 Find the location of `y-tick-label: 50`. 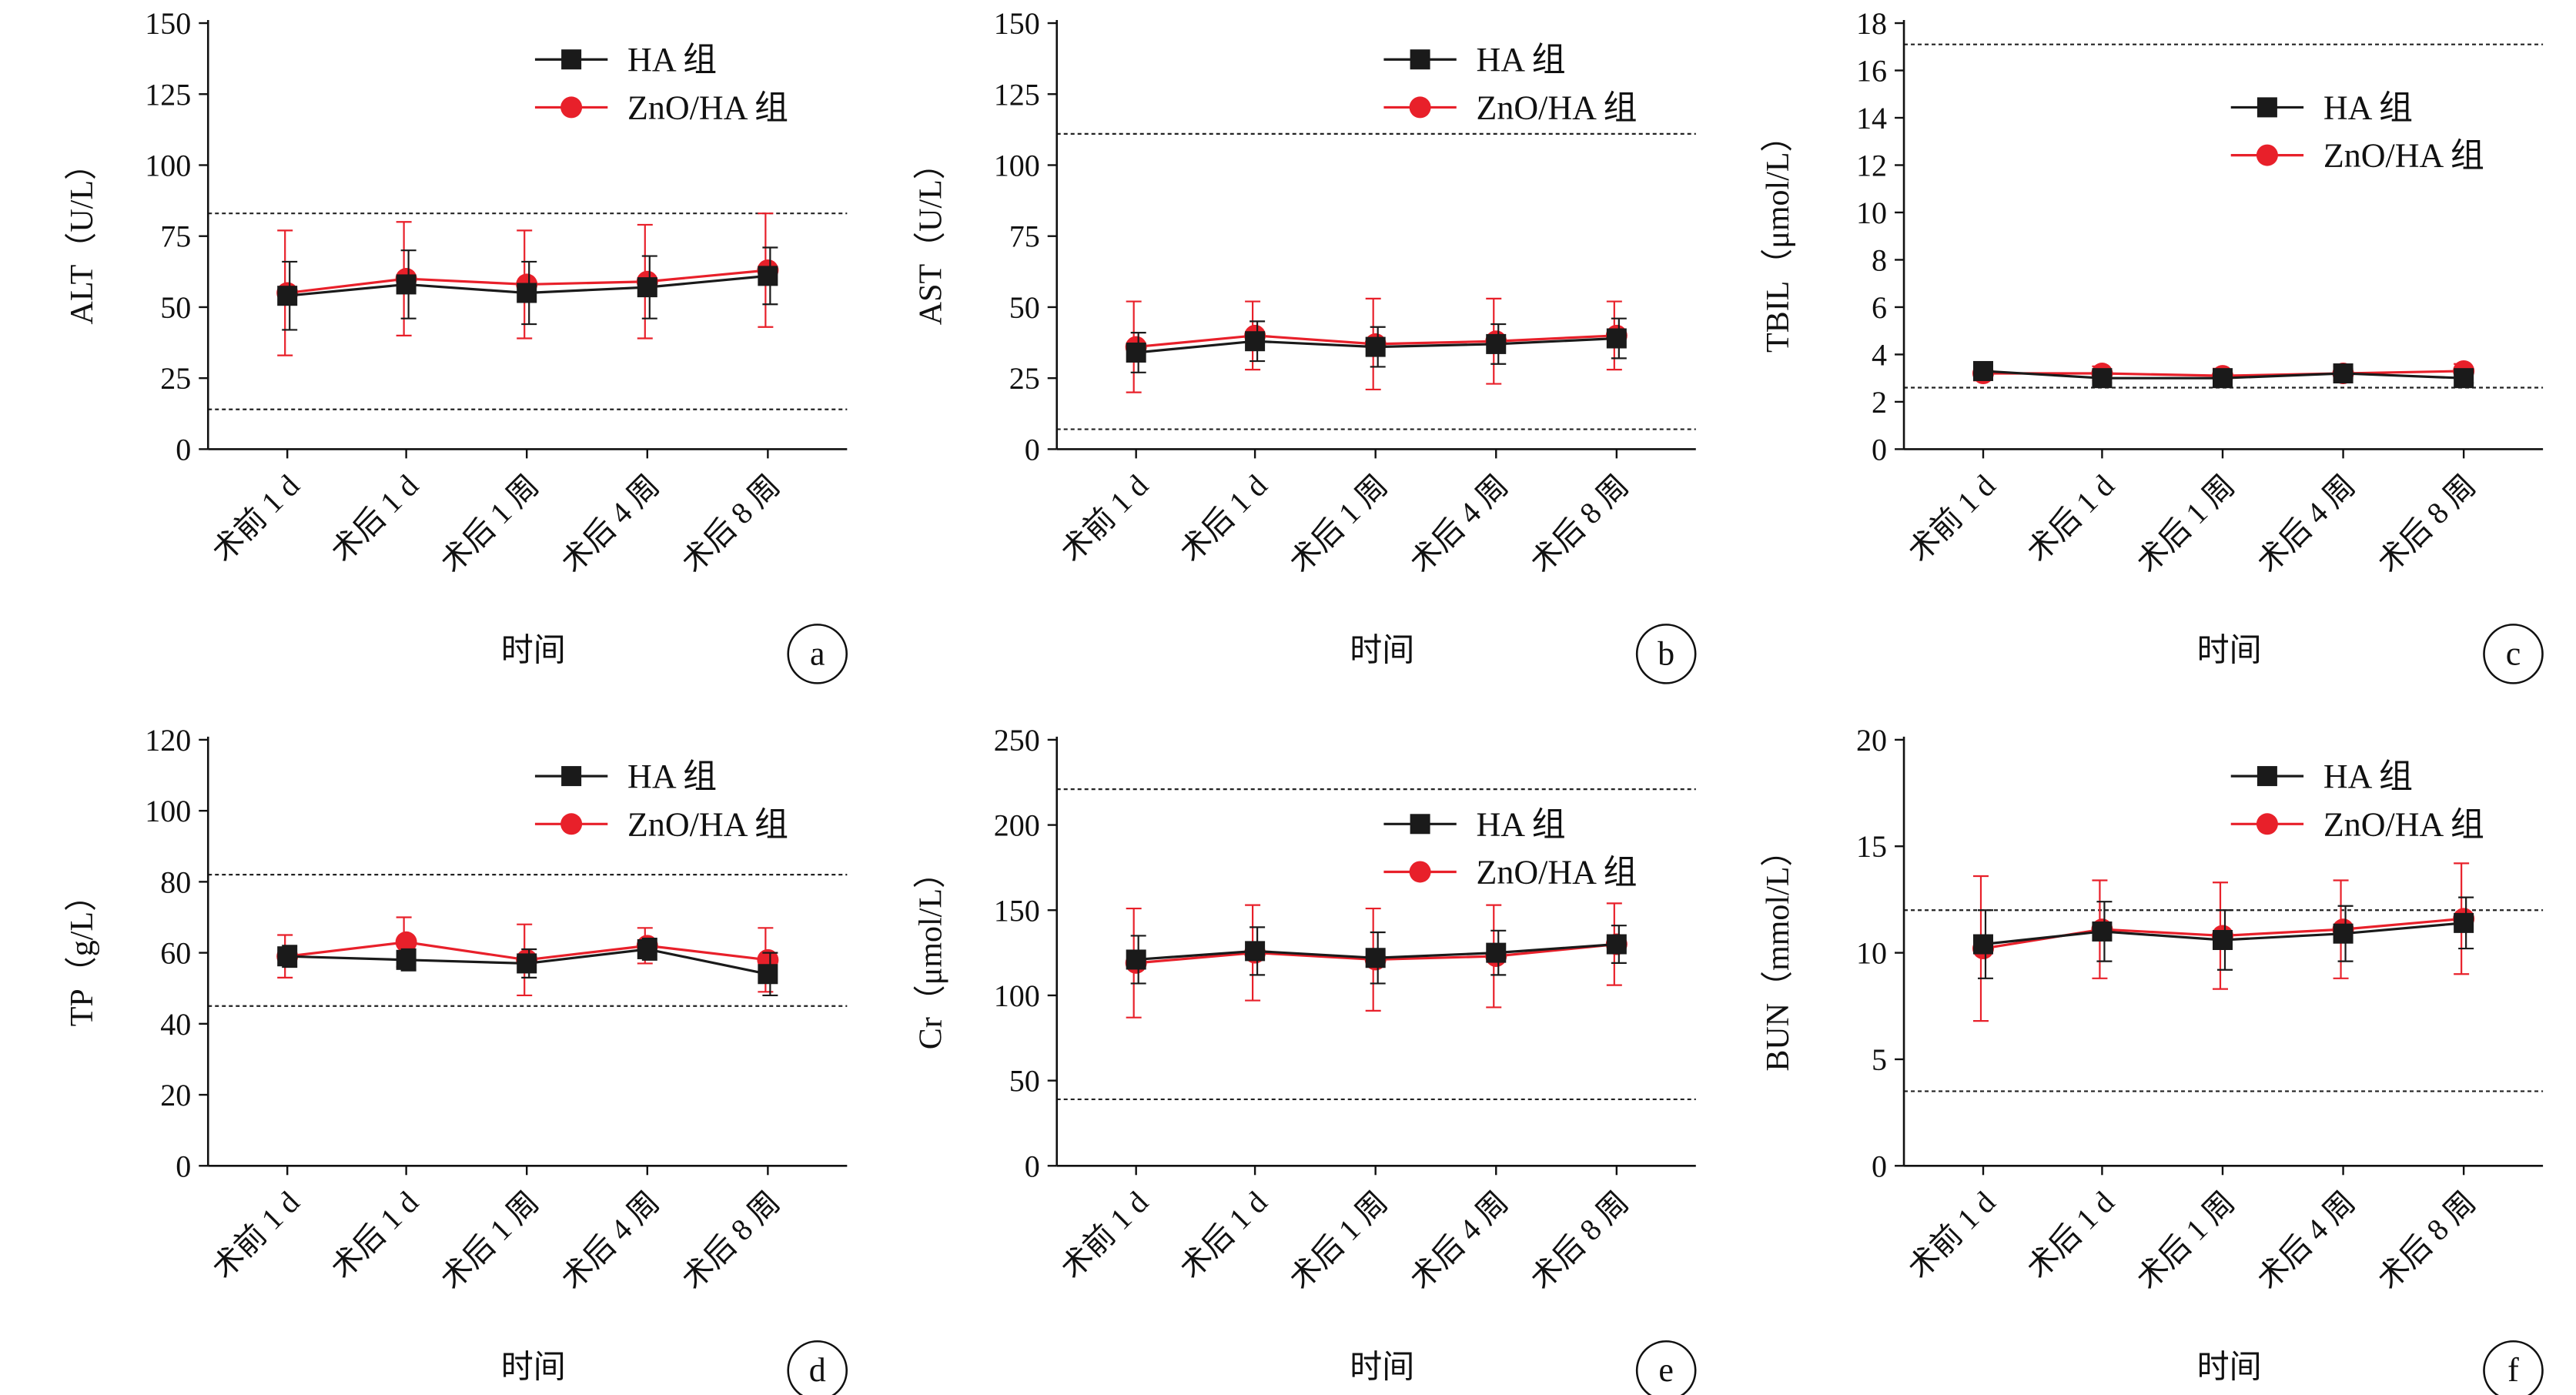

y-tick-label: 50 is located at coordinates (1025, 1081).